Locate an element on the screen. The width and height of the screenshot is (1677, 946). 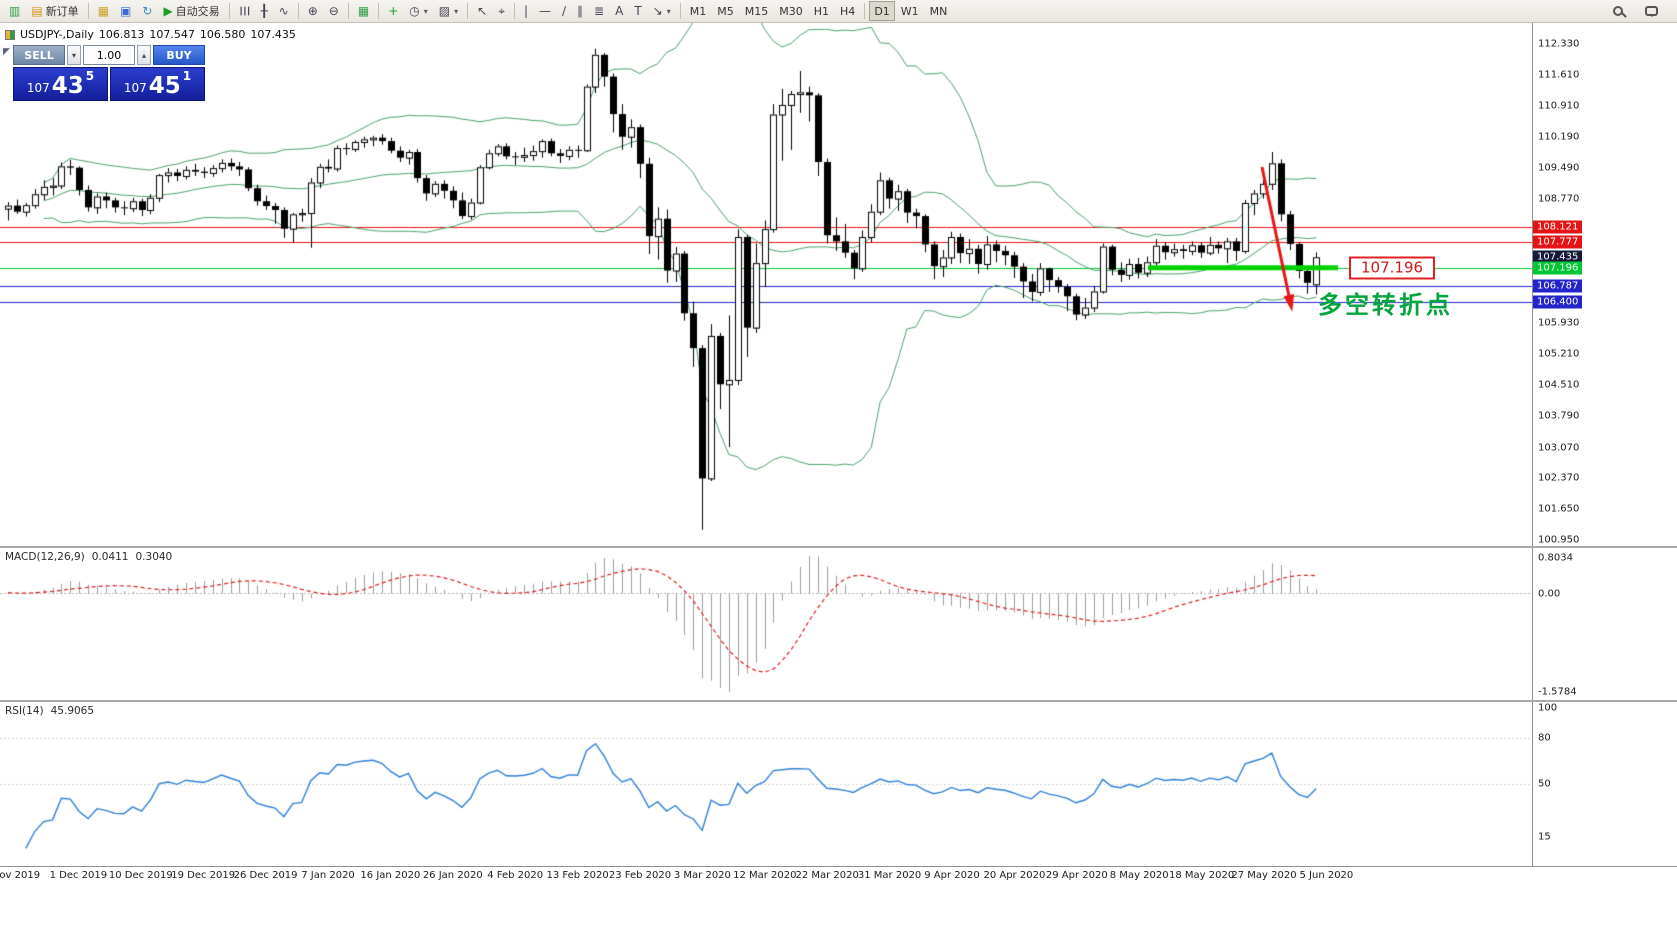
chart-high-value: 107.547 is located at coordinates (172, 34).